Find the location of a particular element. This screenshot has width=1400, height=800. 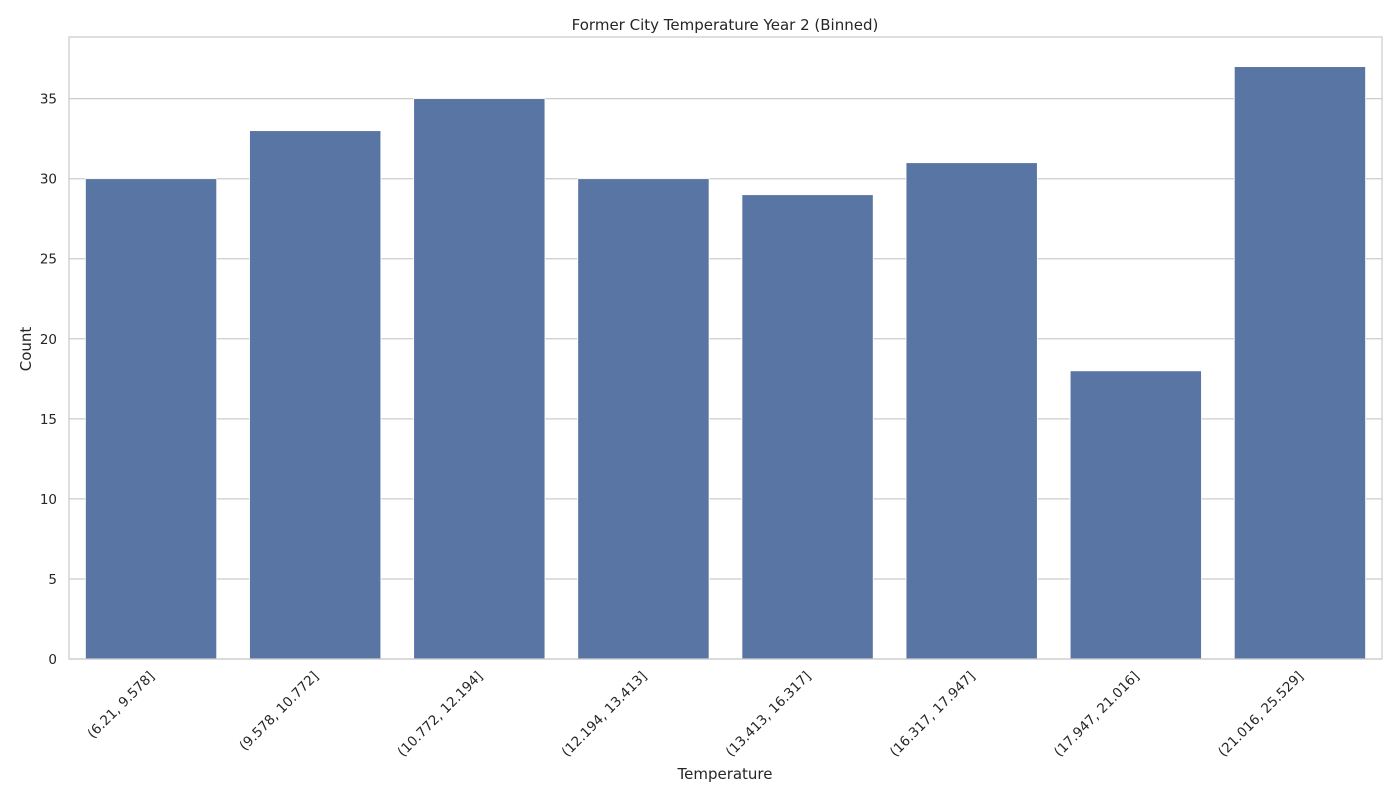

y-tick-label: 10 is located at coordinates (48, 500).